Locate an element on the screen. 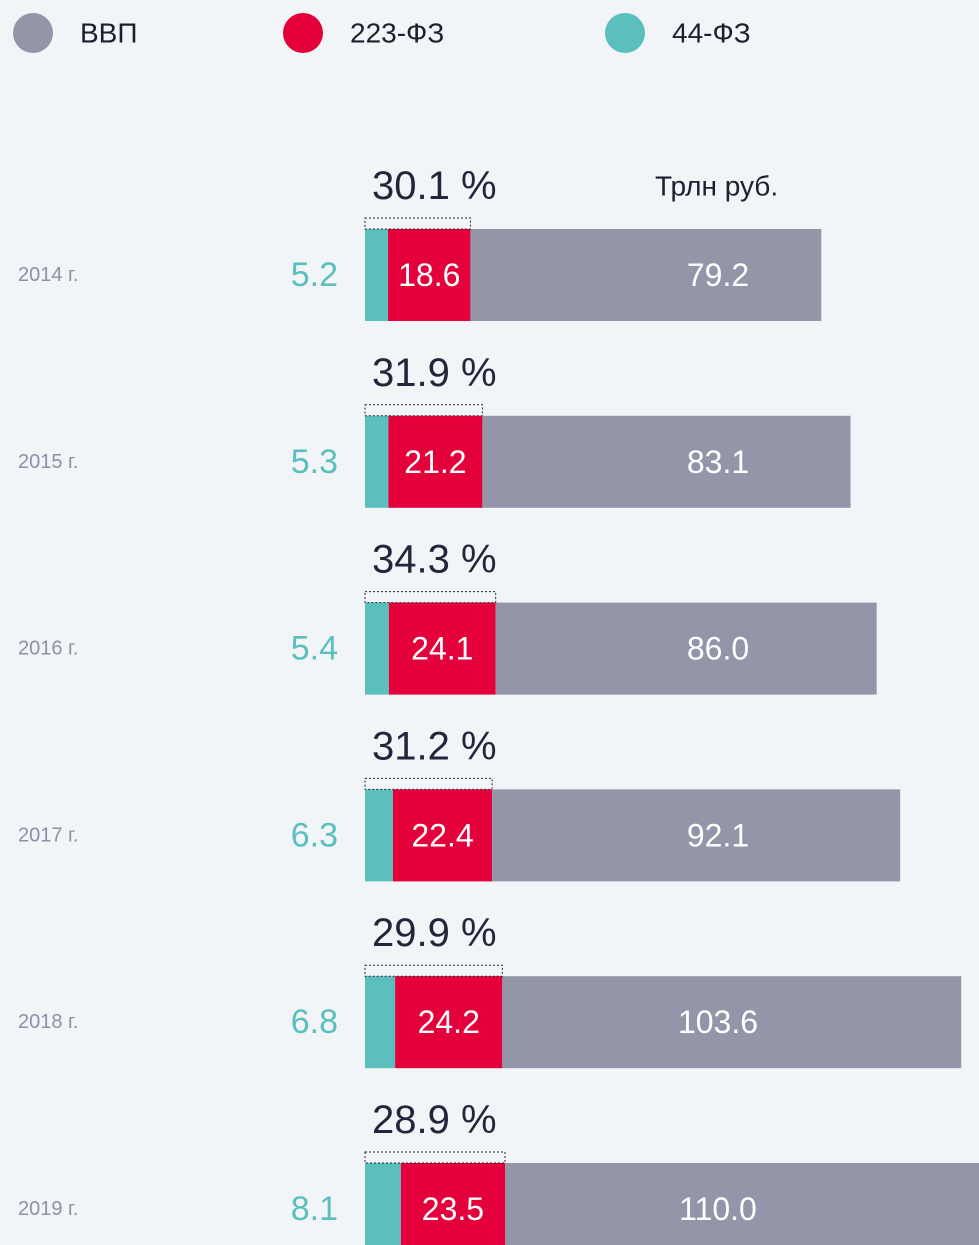  legend-label: 223-ФЗ is located at coordinates (397, 33).